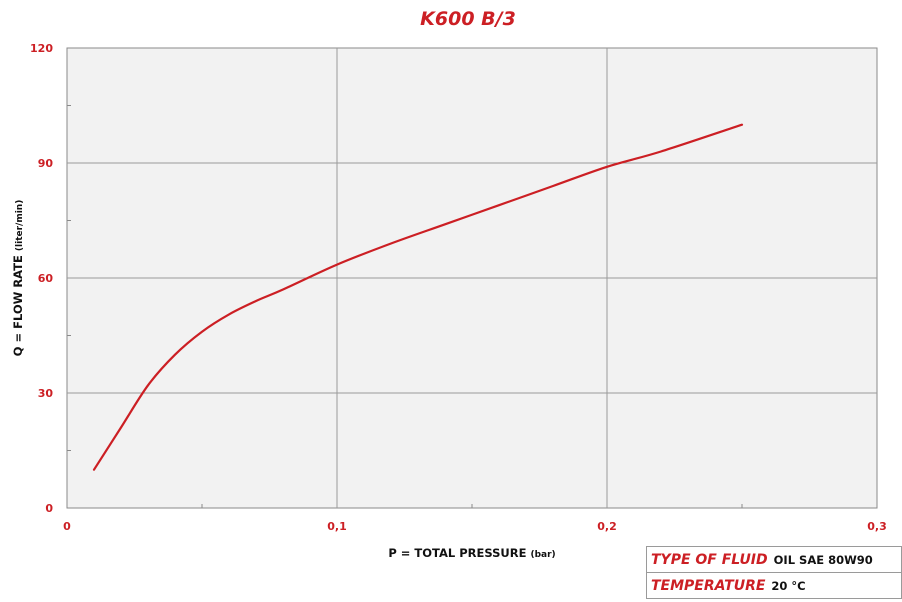  I want to click on x-tick-labels: 0 0,1 0,2 0,3, so click(475, 526).